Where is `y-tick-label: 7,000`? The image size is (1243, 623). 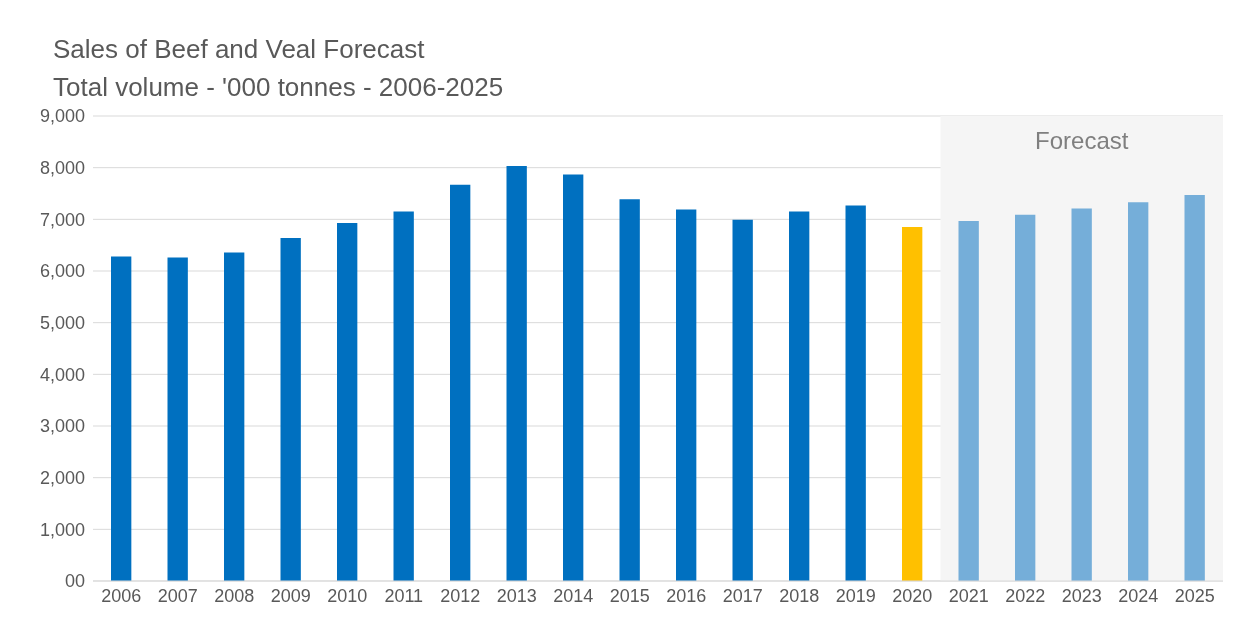 y-tick-label: 7,000 is located at coordinates (62, 219).